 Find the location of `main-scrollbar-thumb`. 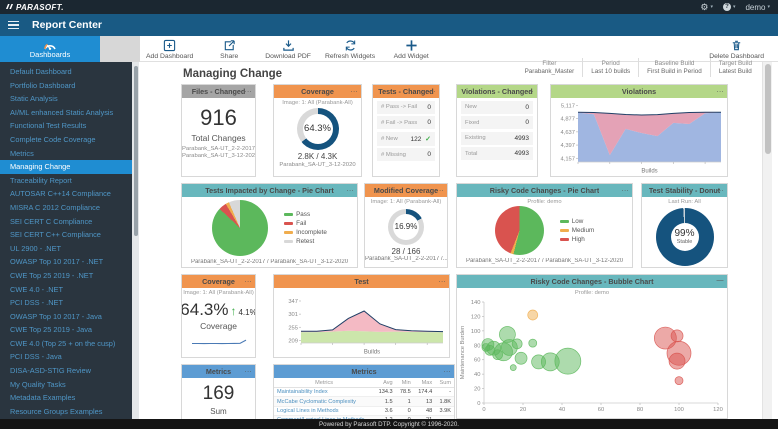

main-scrollbar-thumb is located at coordinates (767, 109).